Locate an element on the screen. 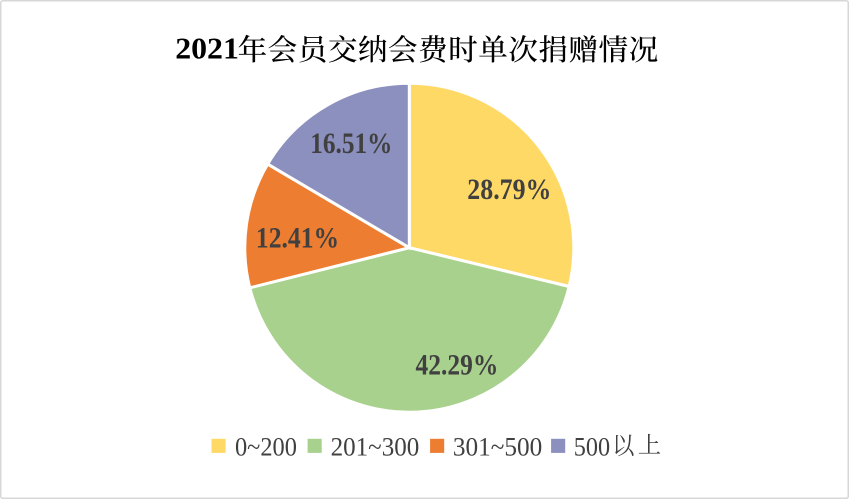  svg-text: 201~300 is located at coordinates (375, 447).